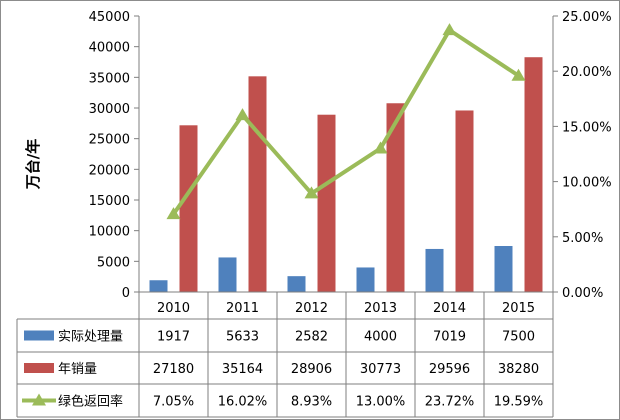 Image resolution: width=620 pixels, height=420 pixels. Describe the element at coordinates (242, 369) in the screenshot. I see `table-value-cell: 35164` at that location.